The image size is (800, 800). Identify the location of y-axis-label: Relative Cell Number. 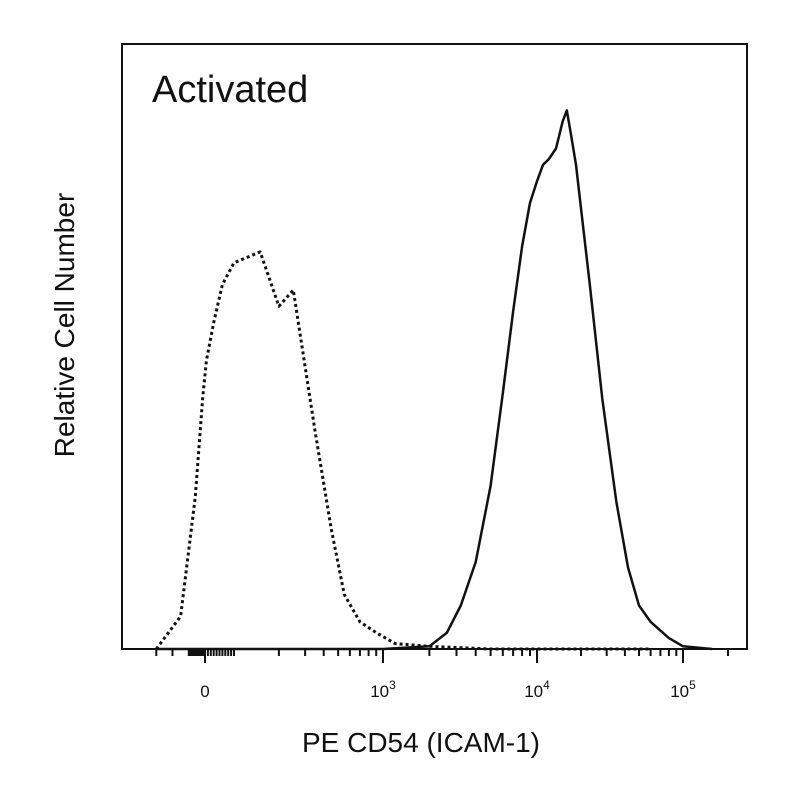
(64, 325).